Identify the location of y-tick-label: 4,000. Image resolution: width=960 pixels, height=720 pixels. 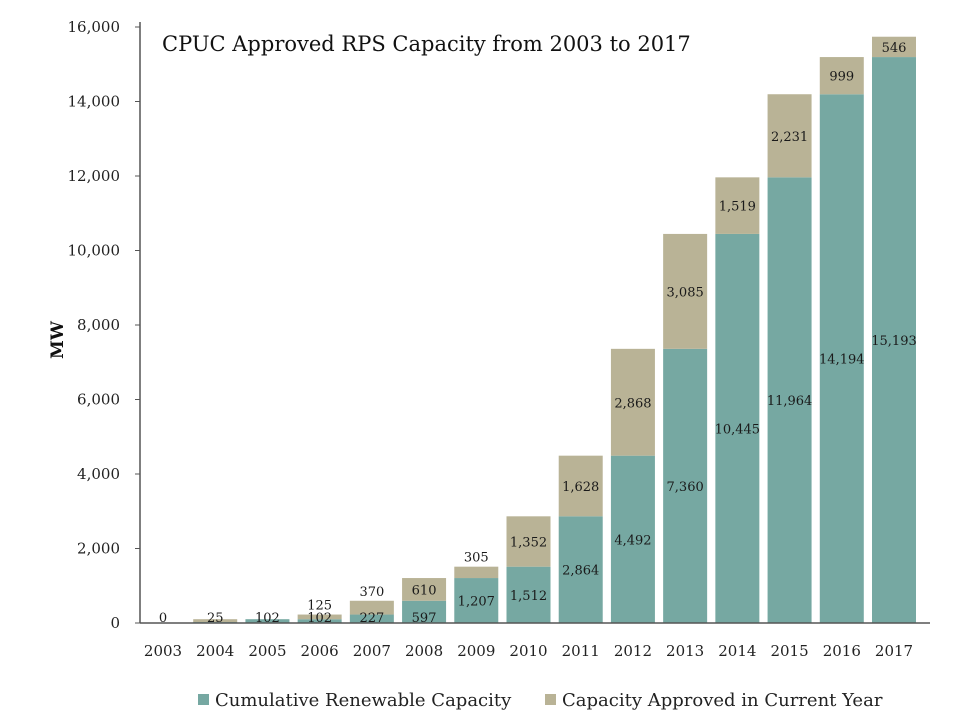
(98, 474).